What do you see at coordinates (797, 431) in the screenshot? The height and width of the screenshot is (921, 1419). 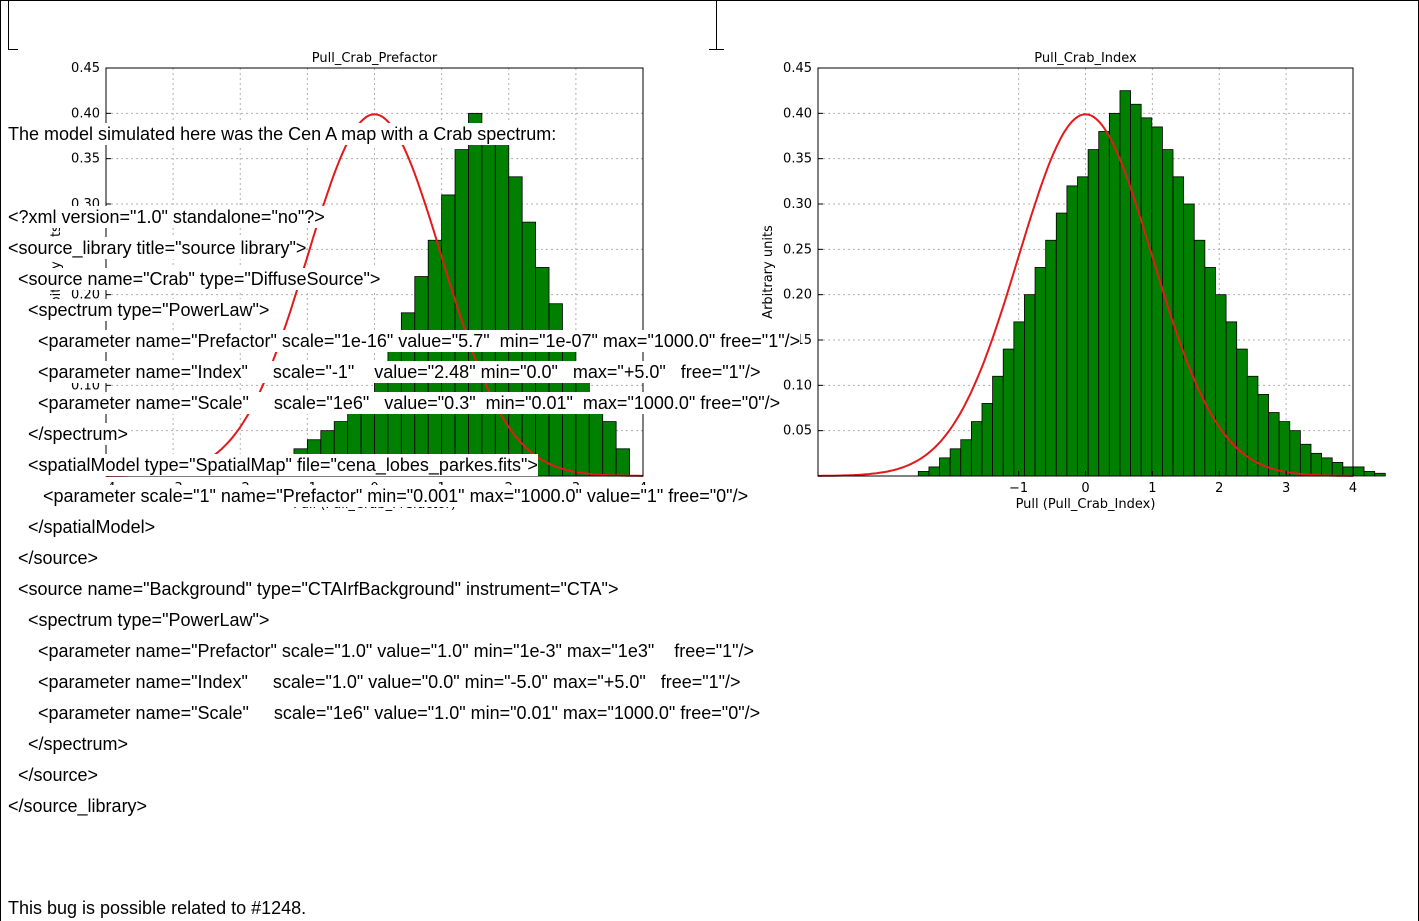 I see `y-tick-label: 0.05` at bounding box center [797, 431].